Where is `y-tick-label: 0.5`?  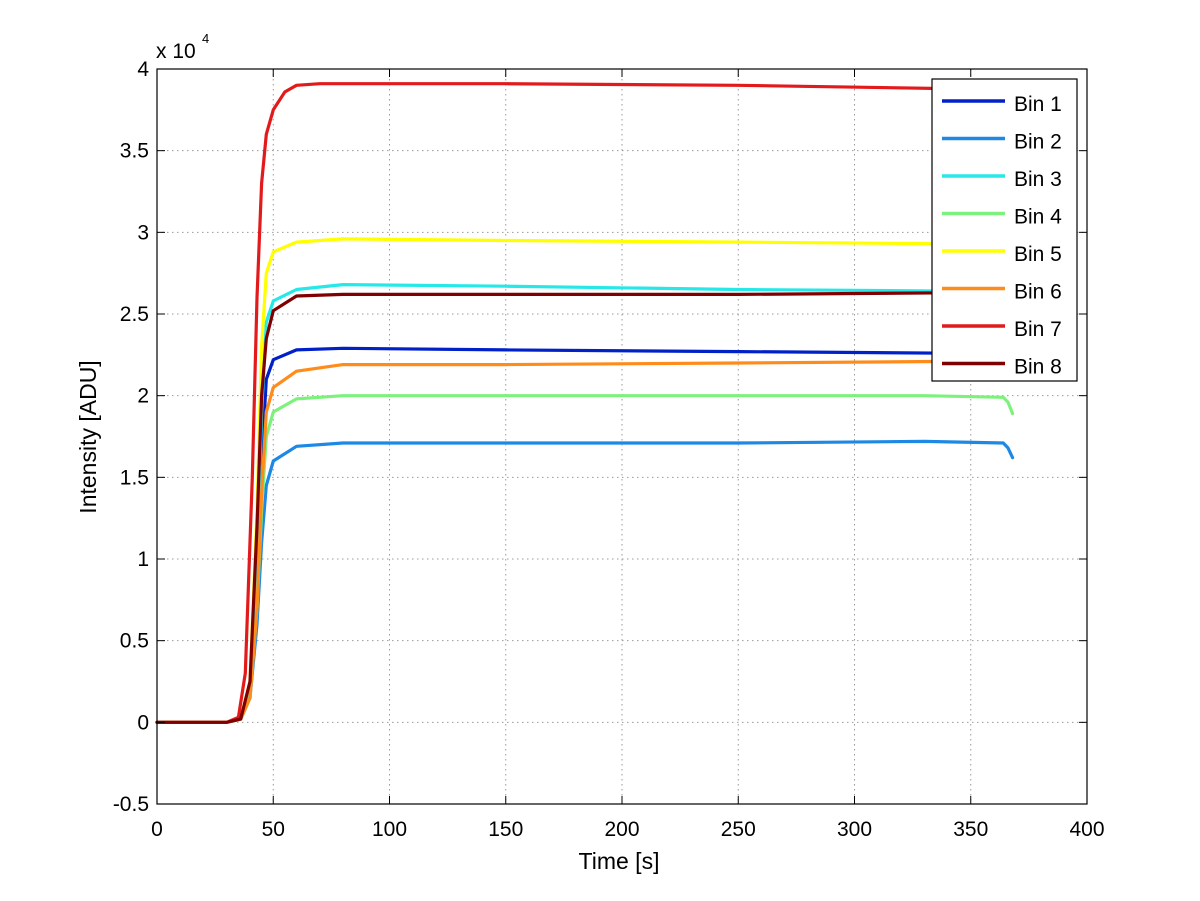 y-tick-label: 0.5 is located at coordinates (134, 641).